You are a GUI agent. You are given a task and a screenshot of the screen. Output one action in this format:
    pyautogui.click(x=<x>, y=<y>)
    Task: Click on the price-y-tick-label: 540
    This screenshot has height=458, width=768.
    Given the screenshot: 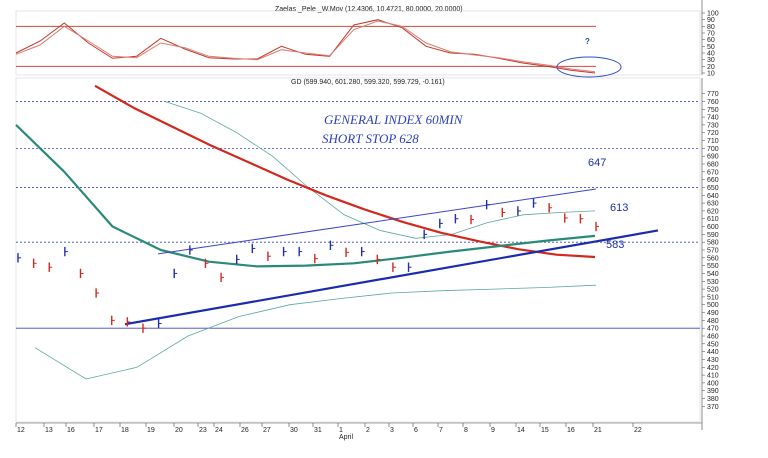 What is the action you would take?
    pyautogui.click(x=713, y=274)
    